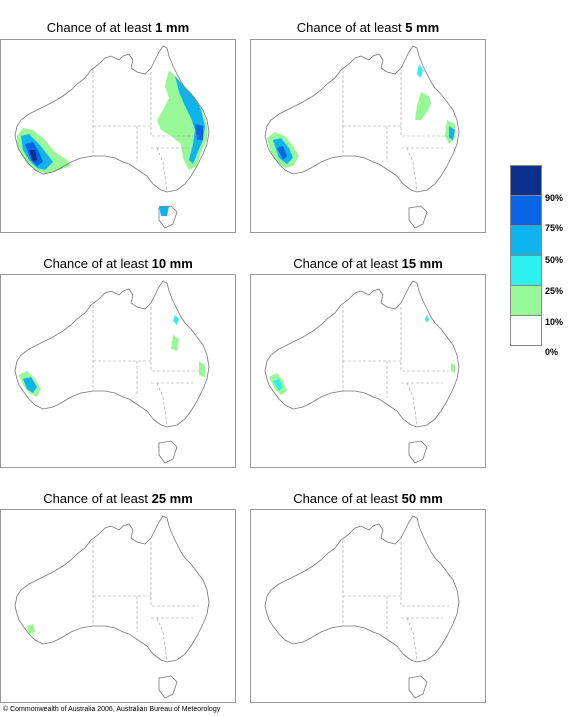 The height and width of the screenshot is (716, 570). I want to click on legend-label-10: 10%, so click(554, 322).